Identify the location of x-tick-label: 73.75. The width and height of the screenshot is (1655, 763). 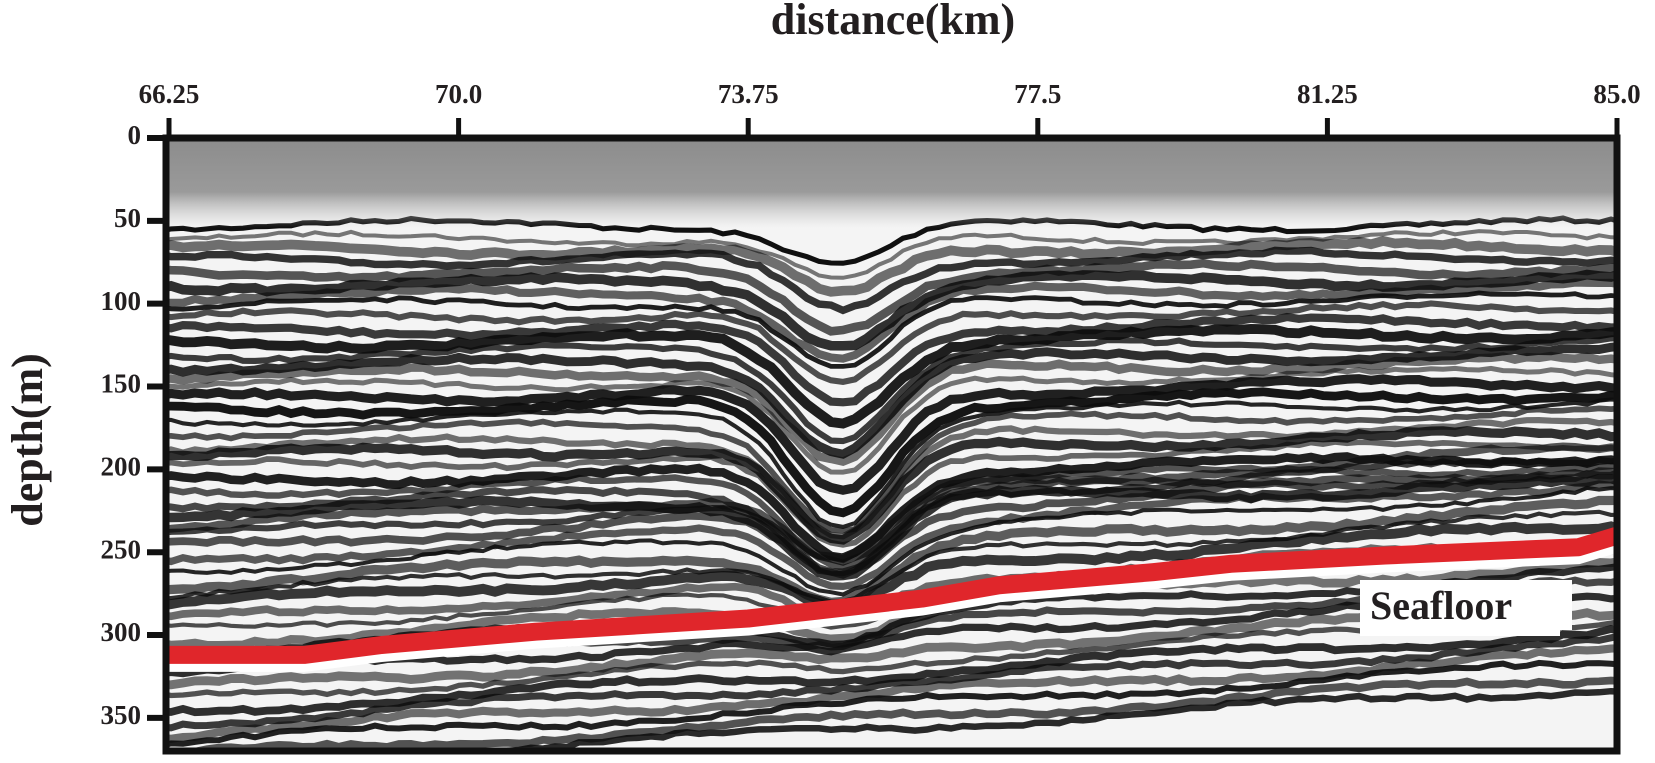
(748, 94).